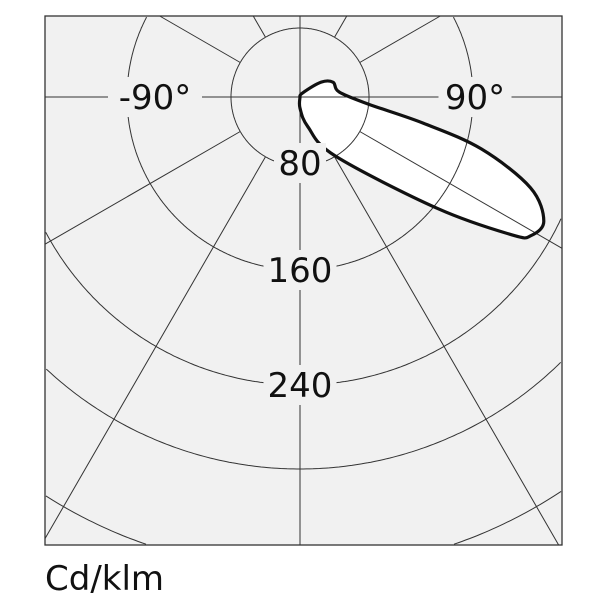  I want to click on spoke--120, so click(200, 39).